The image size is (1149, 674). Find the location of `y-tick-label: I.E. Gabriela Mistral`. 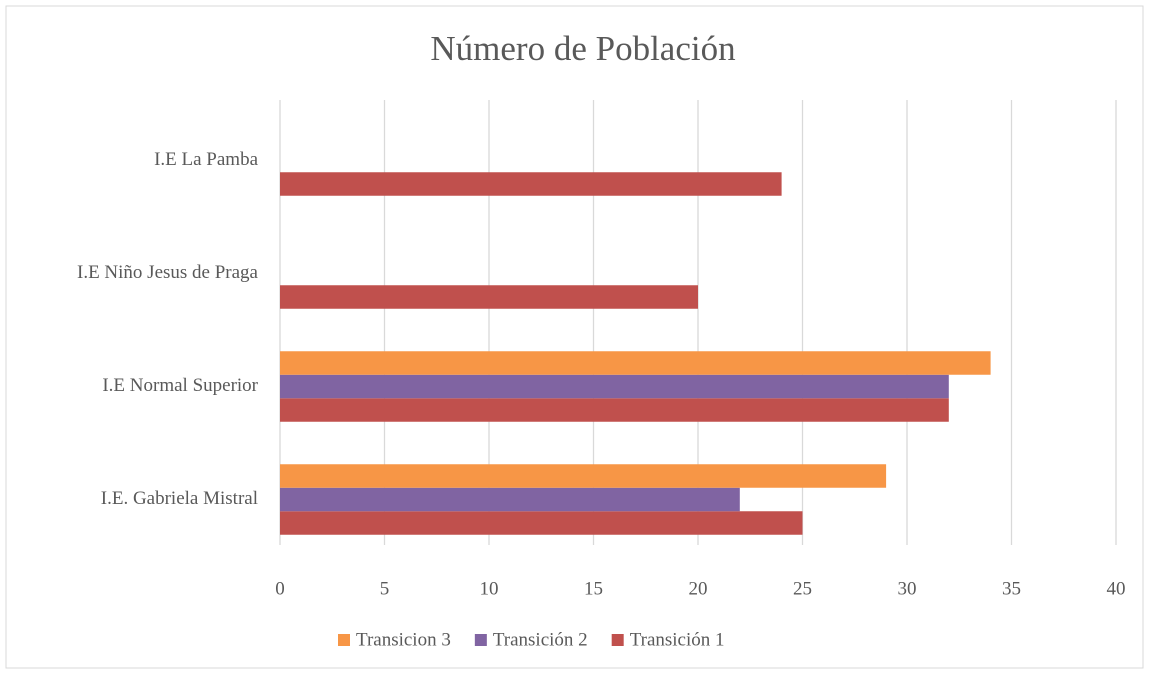

y-tick-label: I.E. Gabriela Mistral is located at coordinates (179, 498).